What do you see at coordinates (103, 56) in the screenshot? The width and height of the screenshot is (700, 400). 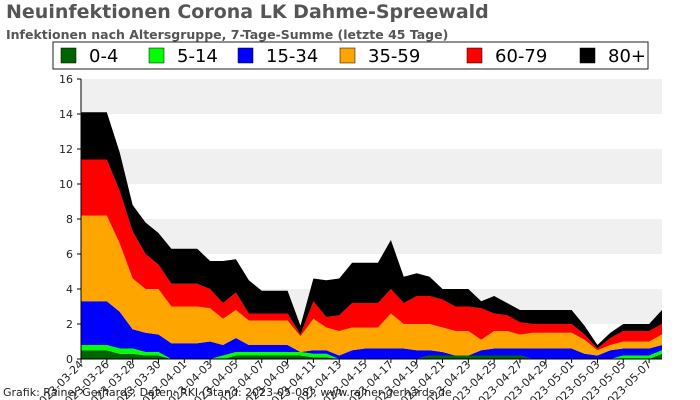 I see `legend-label-0-4: 0-4` at bounding box center [103, 56].